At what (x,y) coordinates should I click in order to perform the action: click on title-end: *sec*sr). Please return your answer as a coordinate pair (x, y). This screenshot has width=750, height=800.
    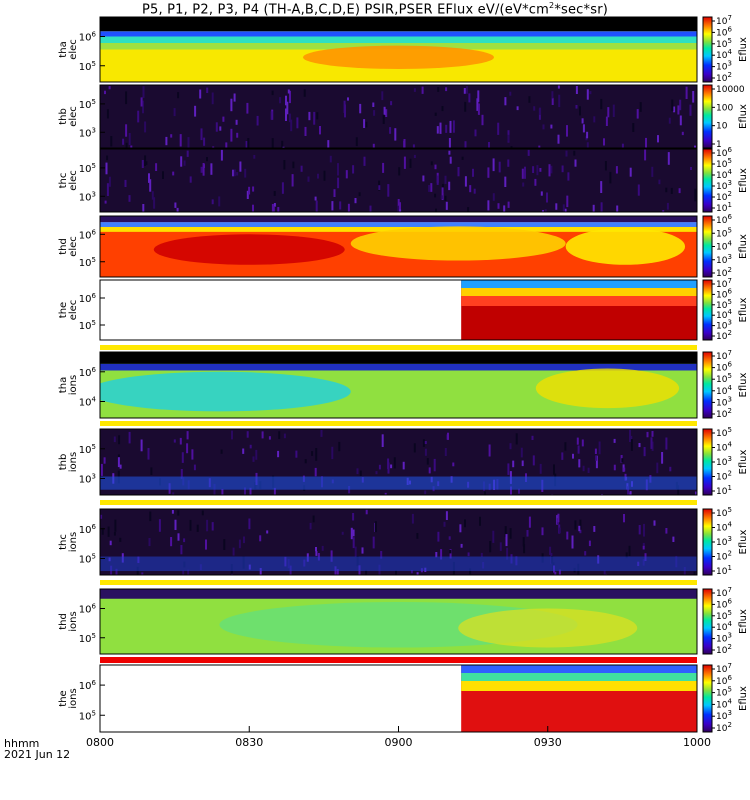
    Looking at the image, I should click on (581, 10).